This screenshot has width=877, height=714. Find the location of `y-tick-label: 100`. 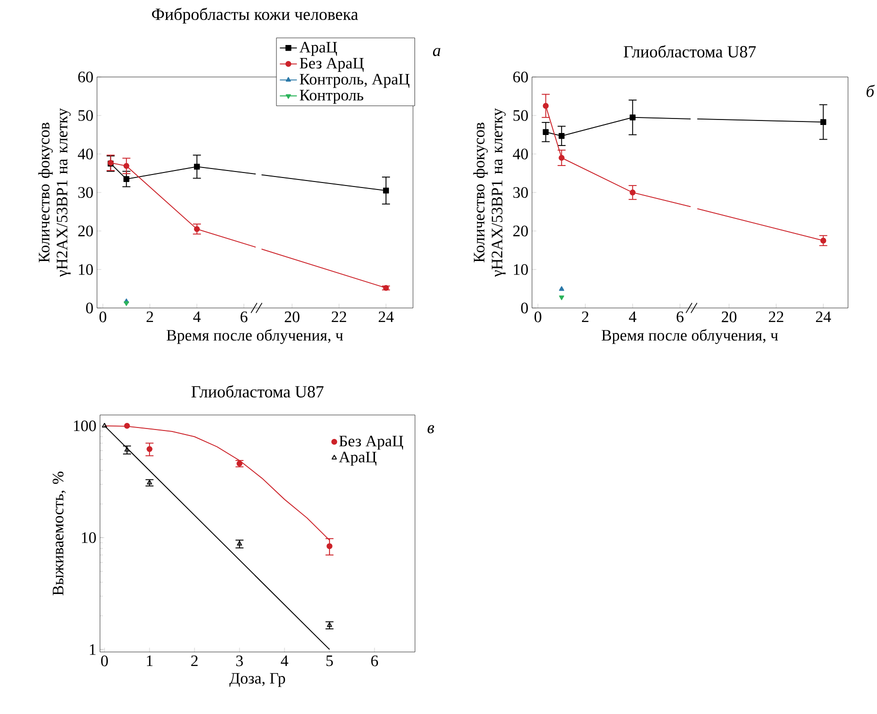

y-tick-label: 100 is located at coordinates (85, 426).